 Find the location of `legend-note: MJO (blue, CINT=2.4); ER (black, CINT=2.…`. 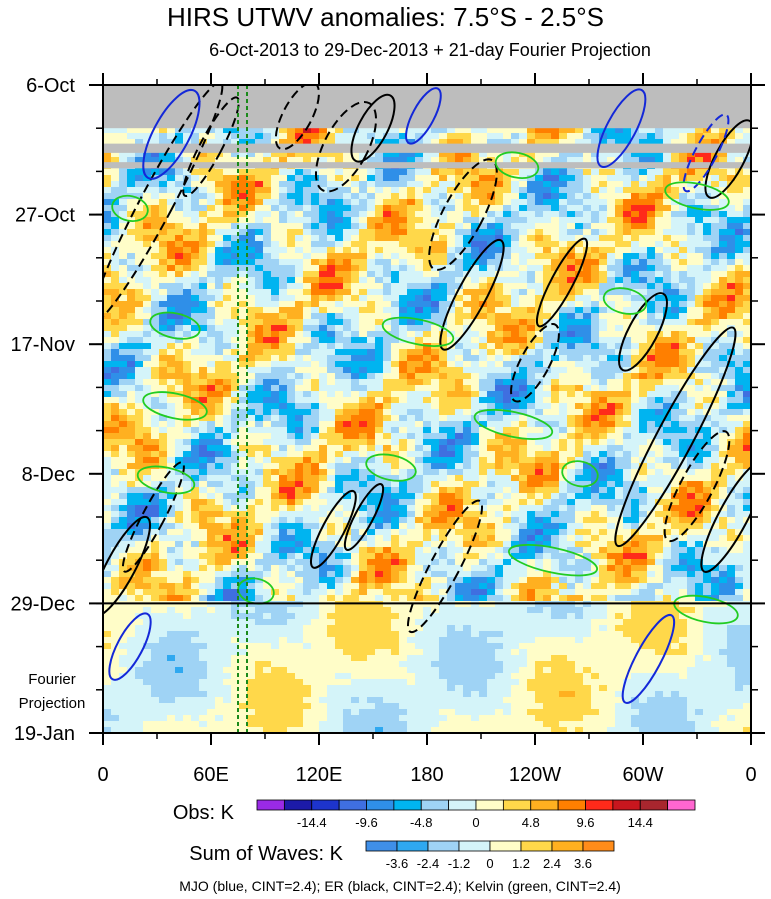

legend-note: MJO (blue, CINT=2.4); ER (black, CINT=2.… is located at coordinates (400, 886).